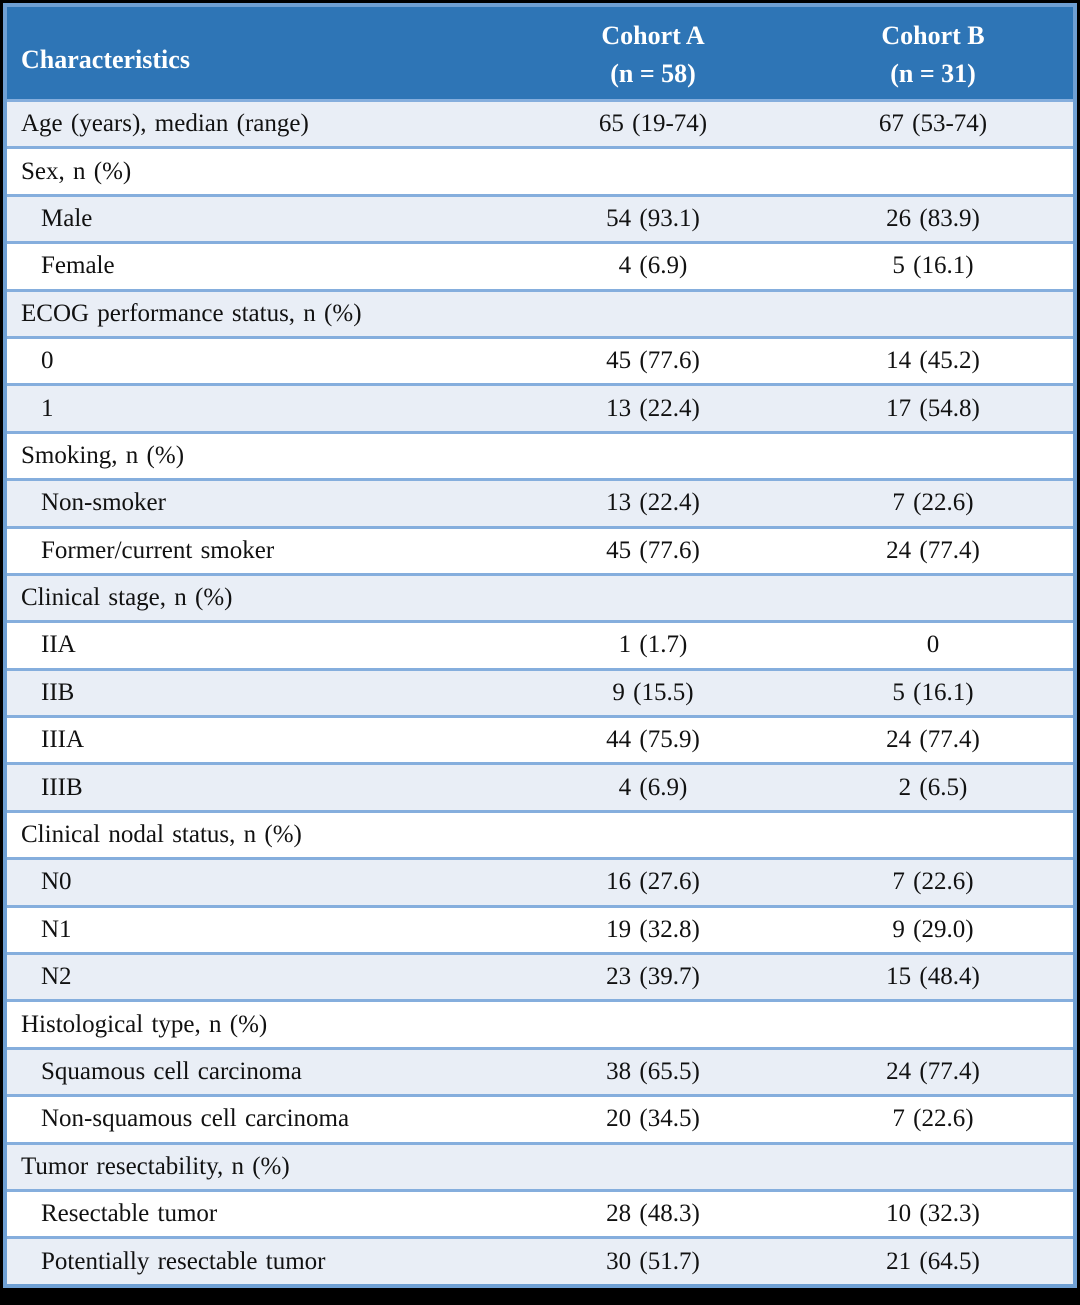 The height and width of the screenshot is (1305, 1080). I want to click on table-row: Resectable tumor 28 (48.3) 10 (32.3), so click(540, 1212).